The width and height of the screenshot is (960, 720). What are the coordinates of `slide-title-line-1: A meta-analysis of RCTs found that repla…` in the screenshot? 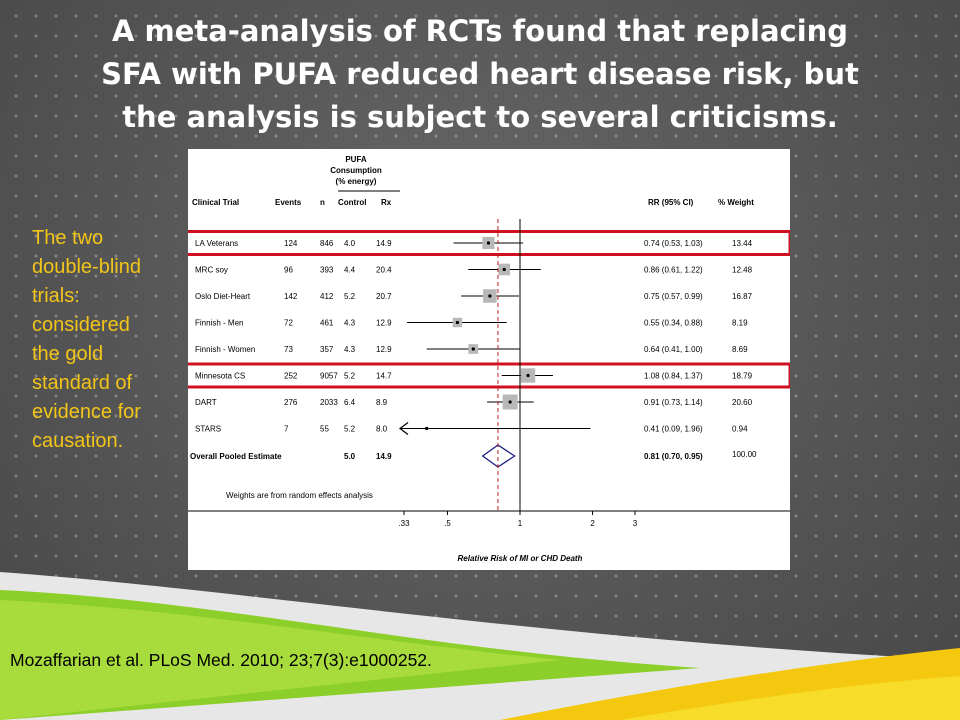 It's located at (480, 31).